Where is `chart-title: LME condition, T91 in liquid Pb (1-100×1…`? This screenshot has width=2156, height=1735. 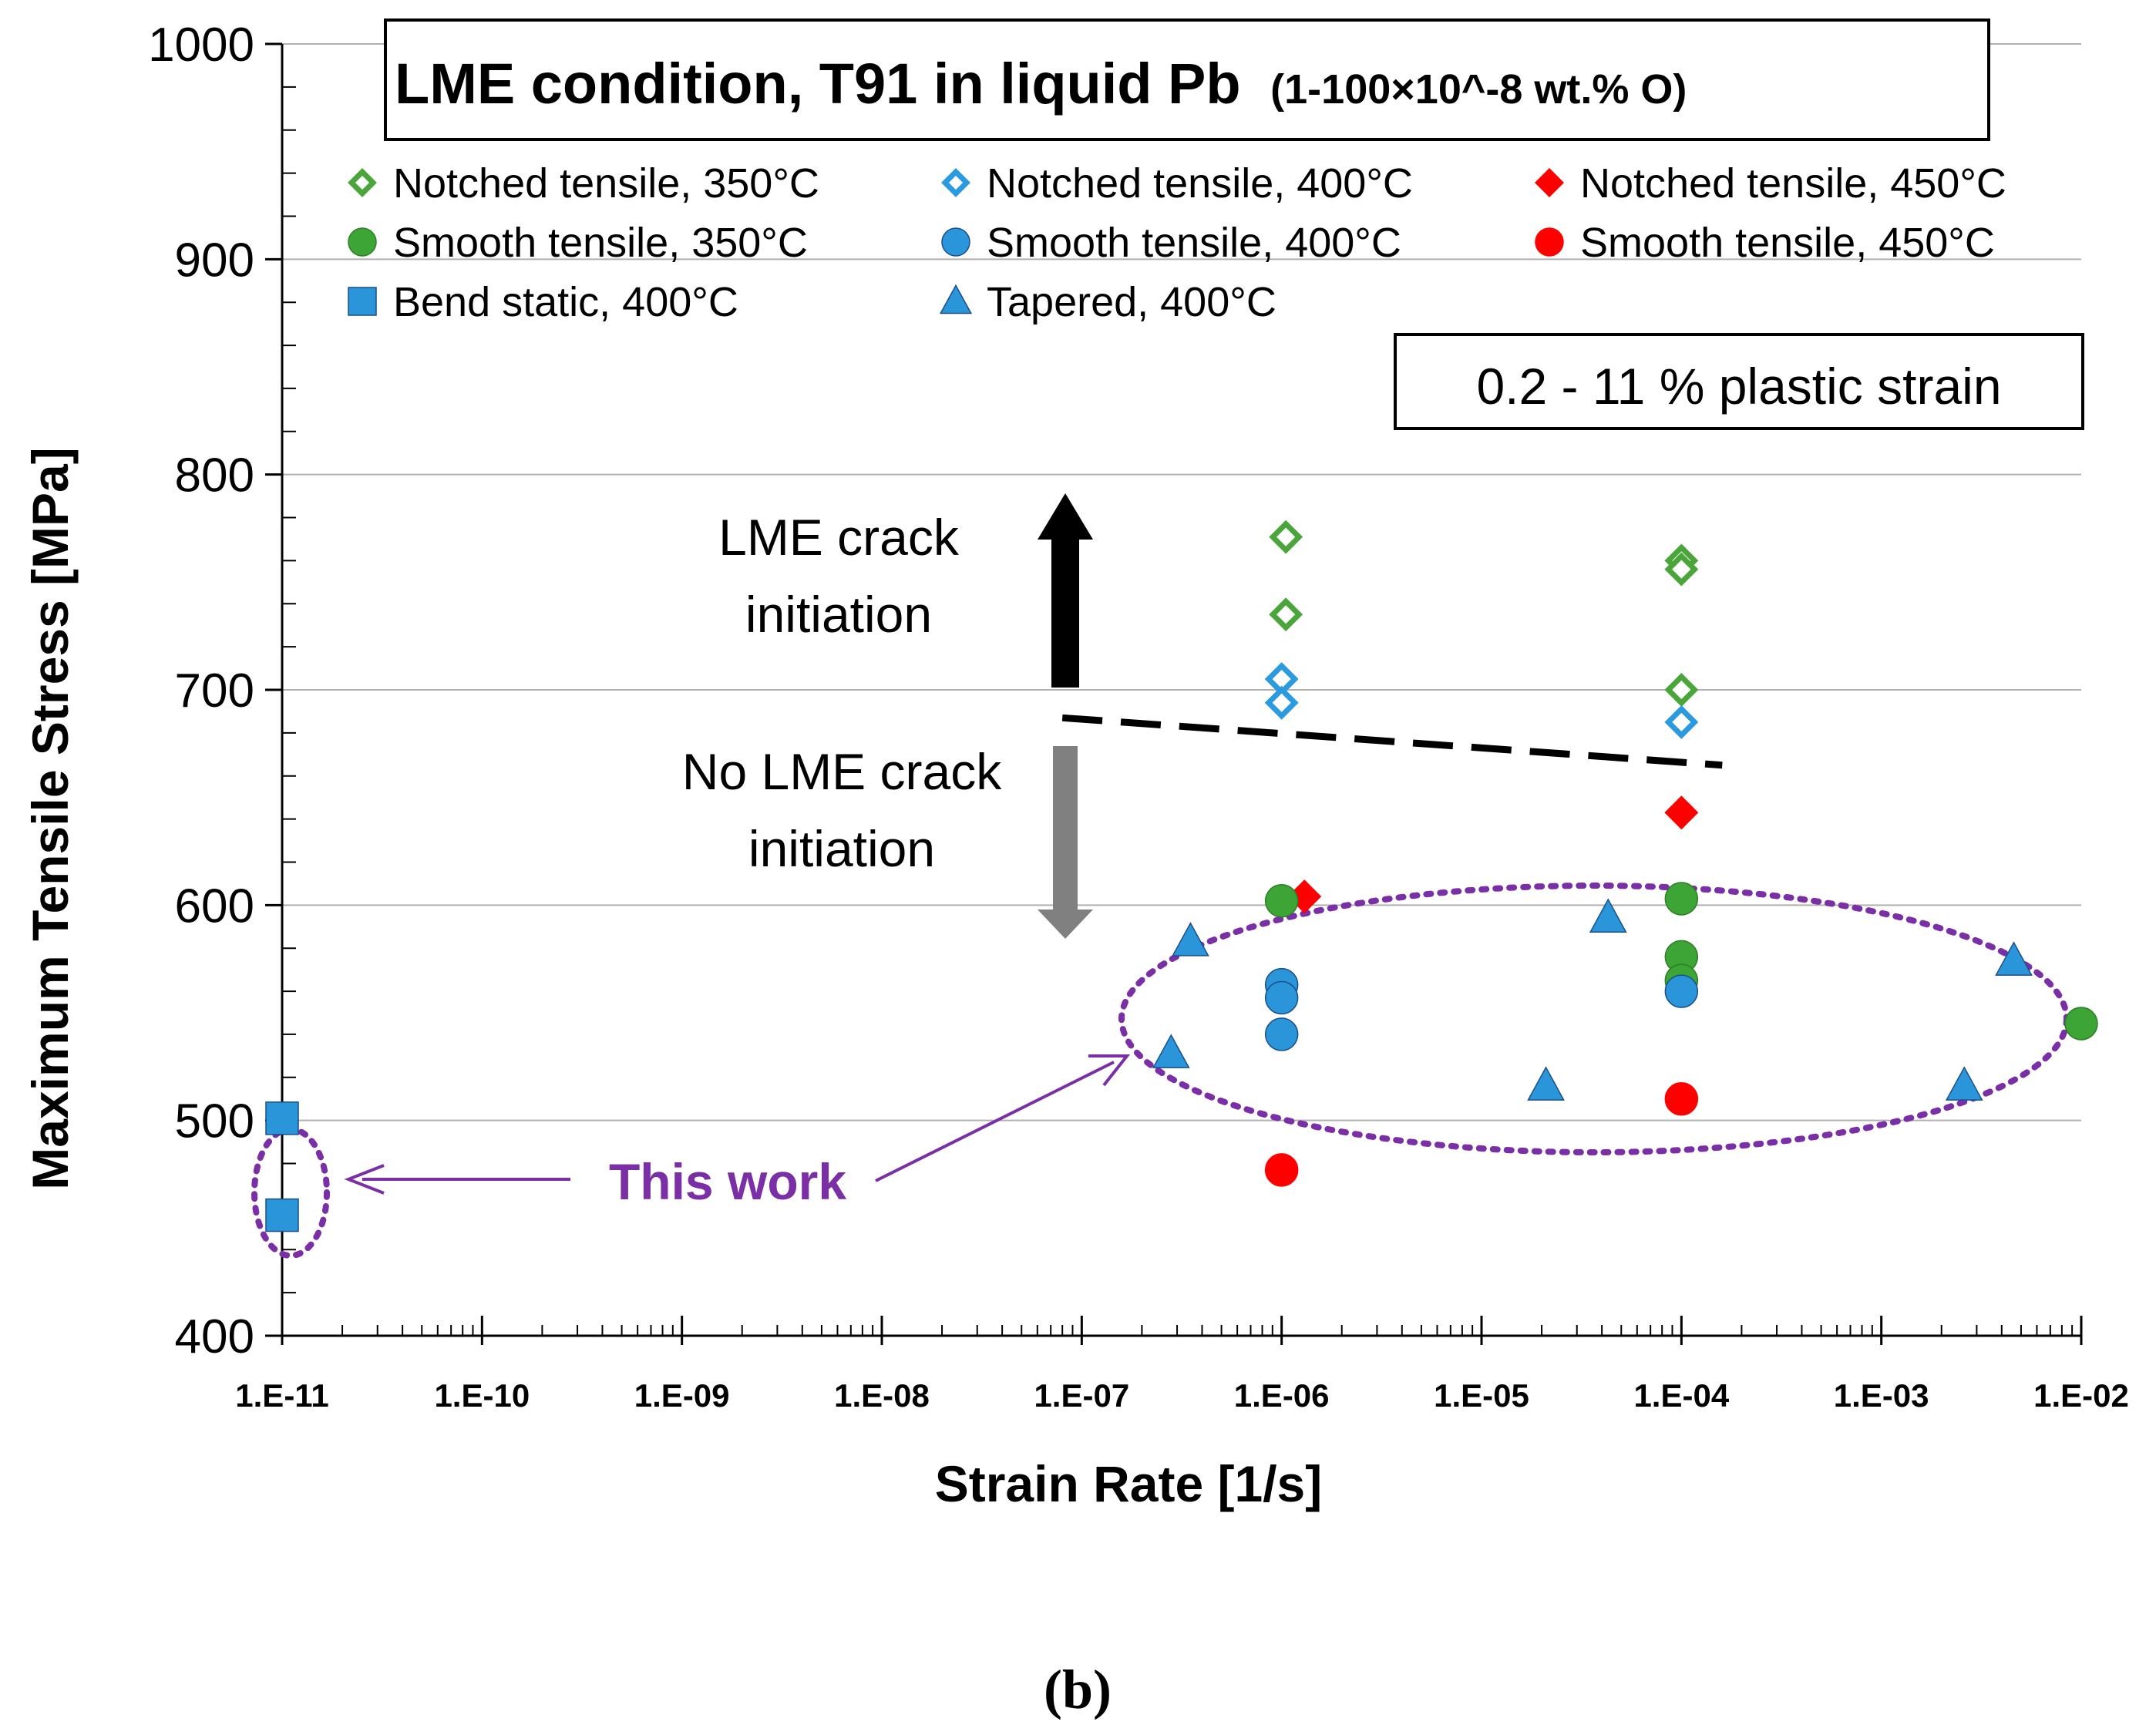
chart-title: LME condition, T91 in liquid Pb (1-100×1… is located at coordinates (1041, 84).